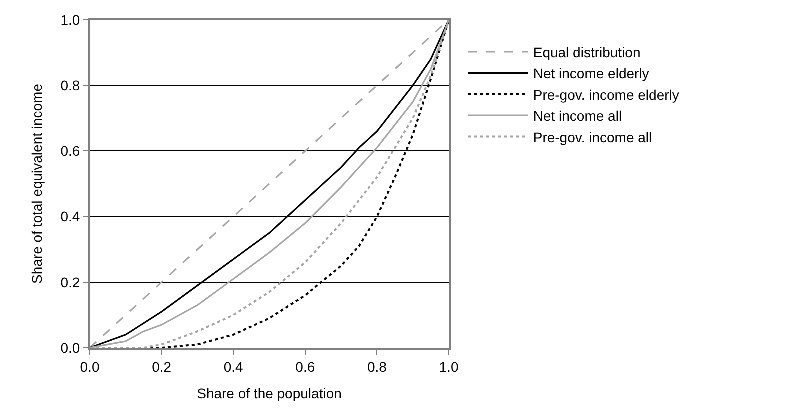 The height and width of the screenshot is (420, 799). Describe the element at coordinates (234, 366) in the screenshot. I see `x-tick-label: 0.4` at that location.